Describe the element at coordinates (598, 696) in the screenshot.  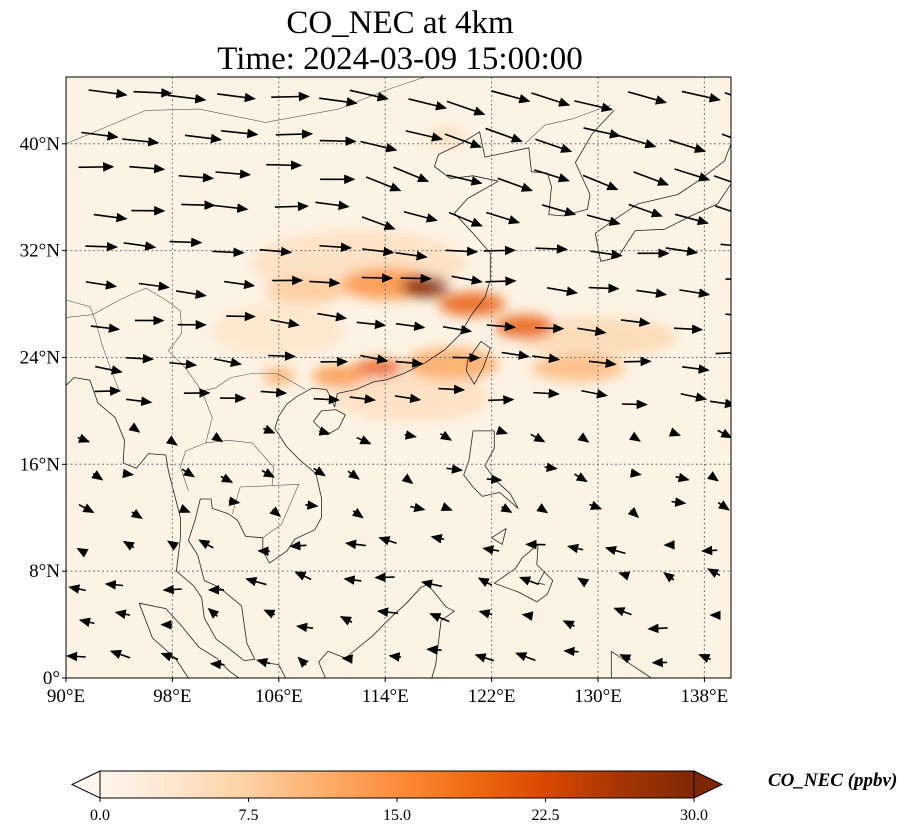
I see `x-tick-label: 130°E` at that location.